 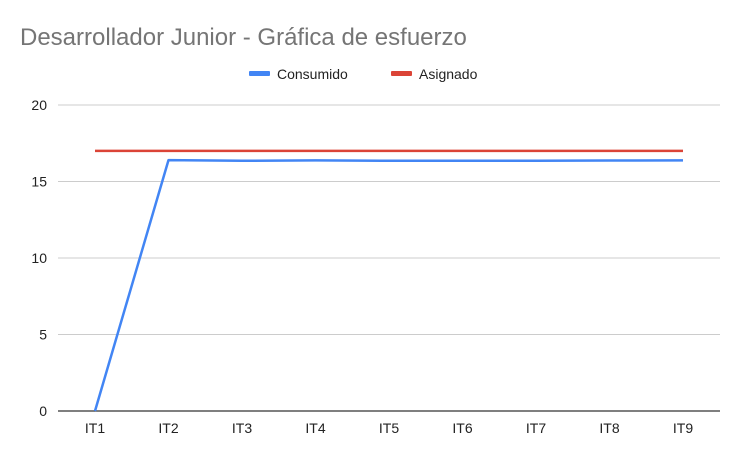 I want to click on y-tick-label: 10, so click(x=39, y=258).